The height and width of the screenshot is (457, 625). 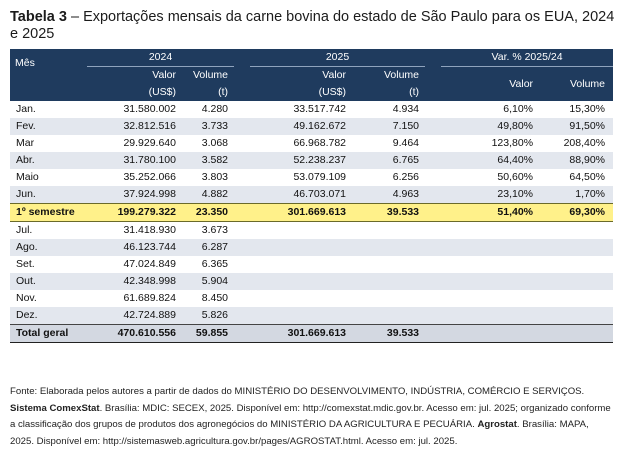 What do you see at coordinates (208, 83) in the screenshot?
I see `header-volume-2024: Volume (t)` at bounding box center [208, 83].